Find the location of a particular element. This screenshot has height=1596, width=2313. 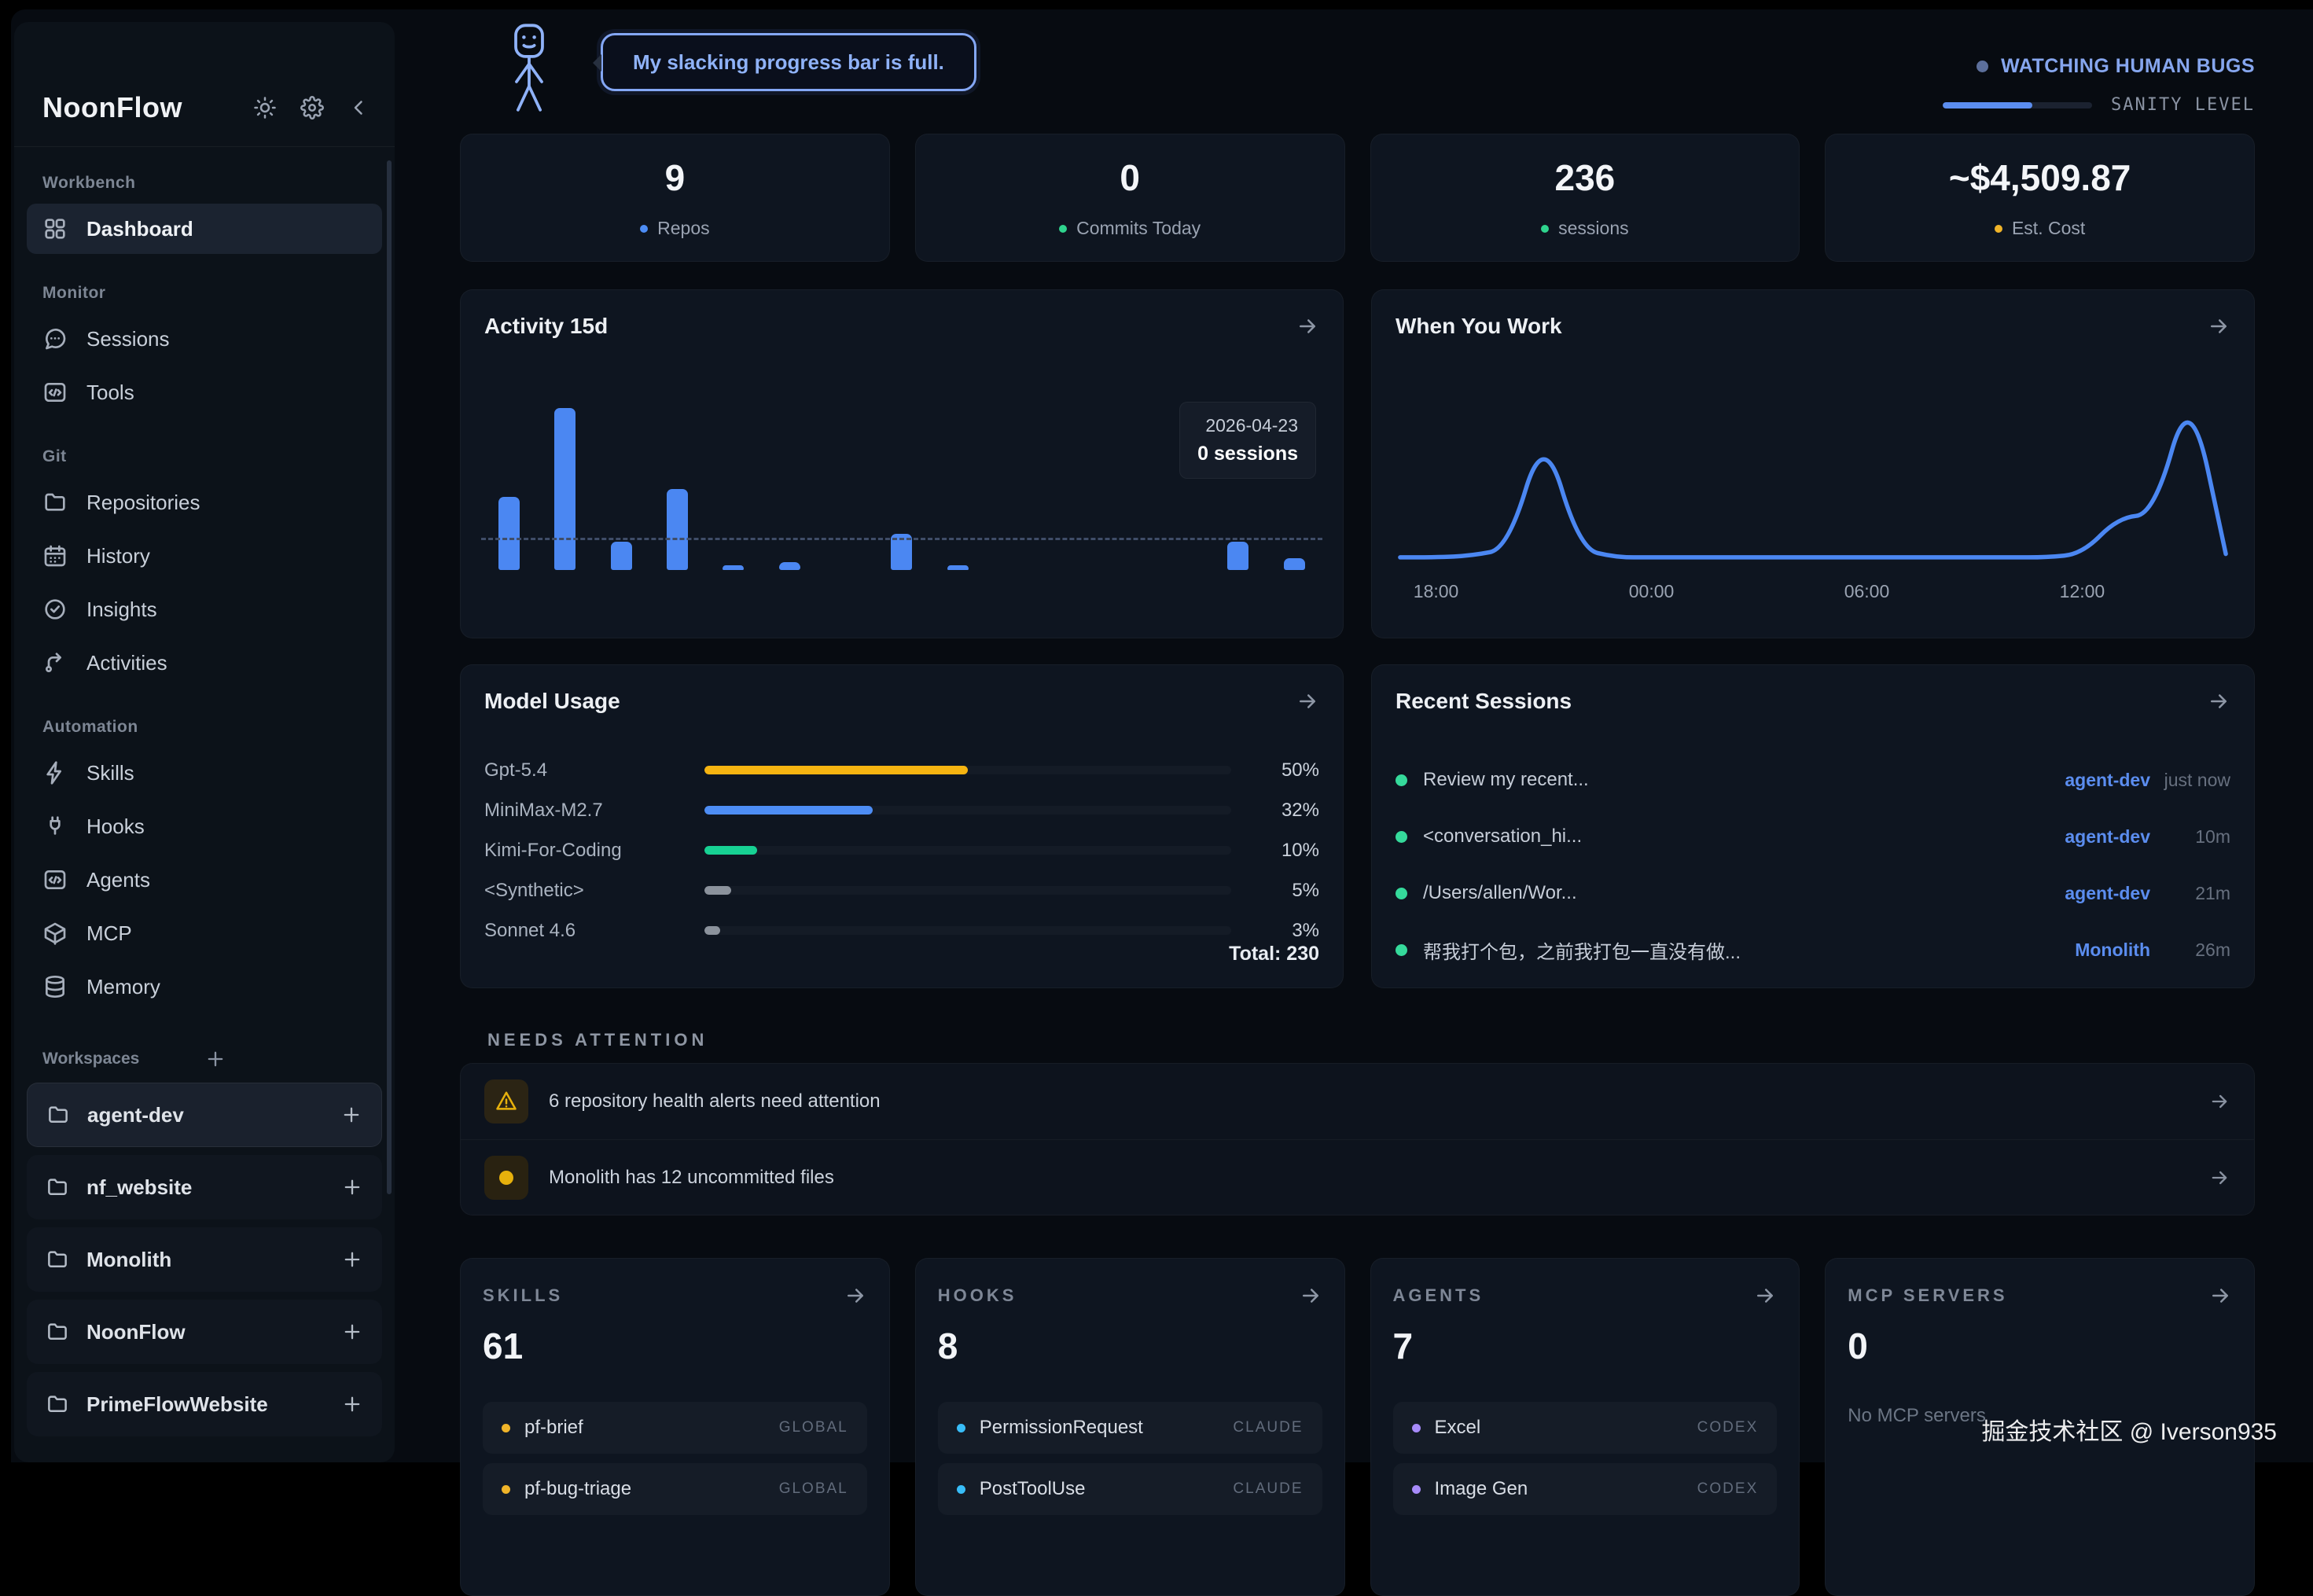

item-tag: CLAUDE is located at coordinates (1268, 1427).